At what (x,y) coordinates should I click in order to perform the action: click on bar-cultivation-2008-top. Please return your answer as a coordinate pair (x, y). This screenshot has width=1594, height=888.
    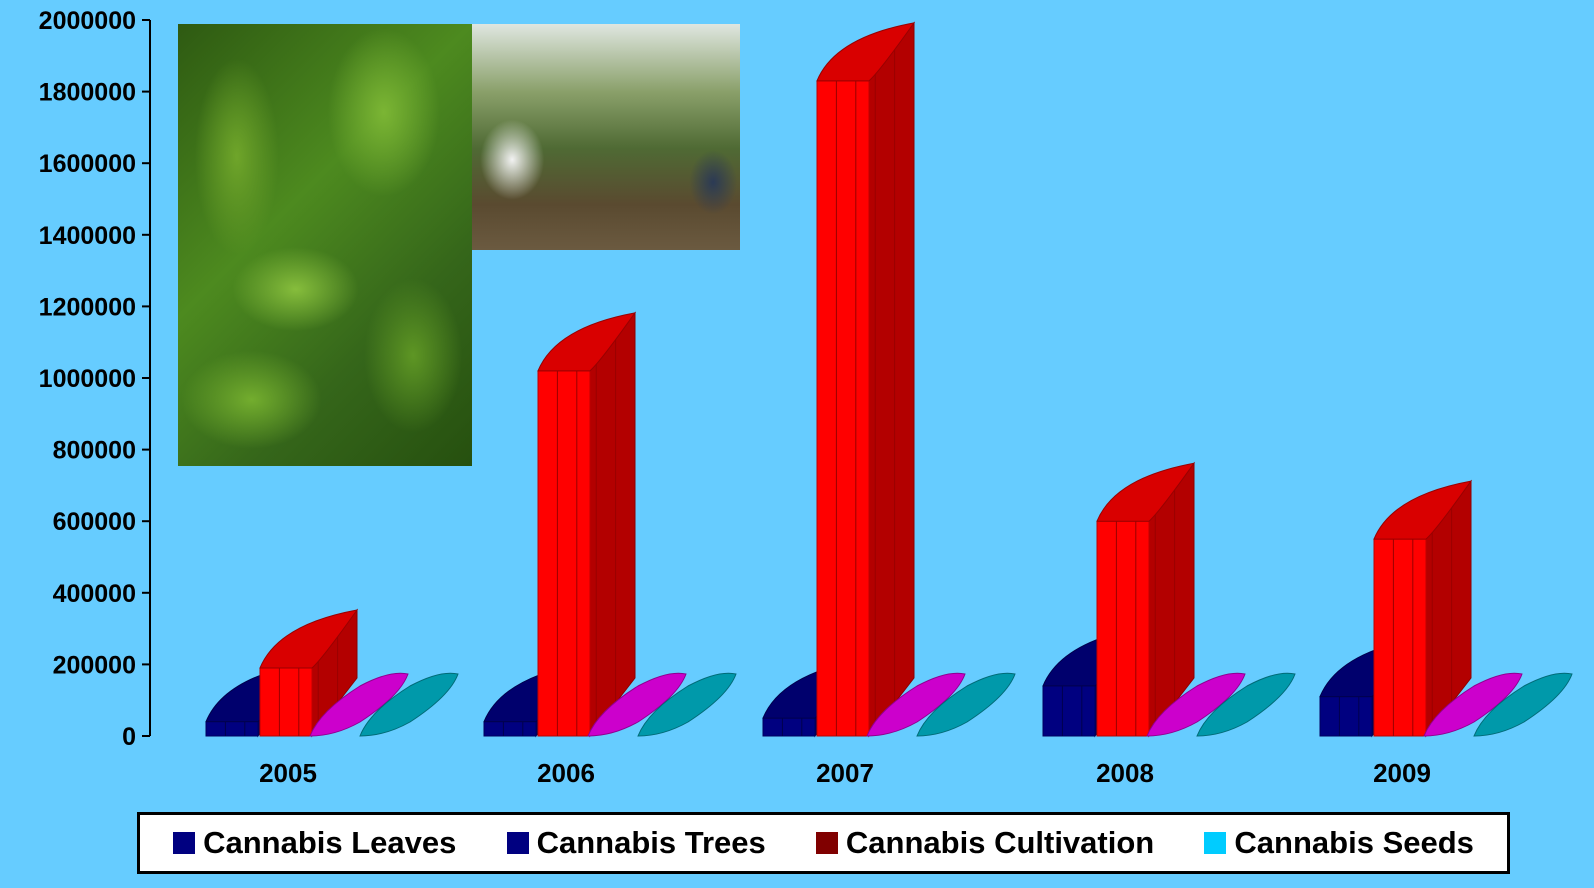
    Looking at the image, I should click on (1146, 492).